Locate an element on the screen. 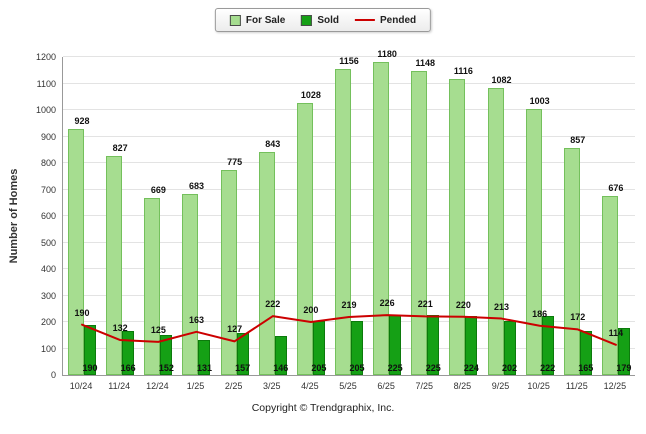  legend-item-sold: Sold is located at coordinates (320, 20).